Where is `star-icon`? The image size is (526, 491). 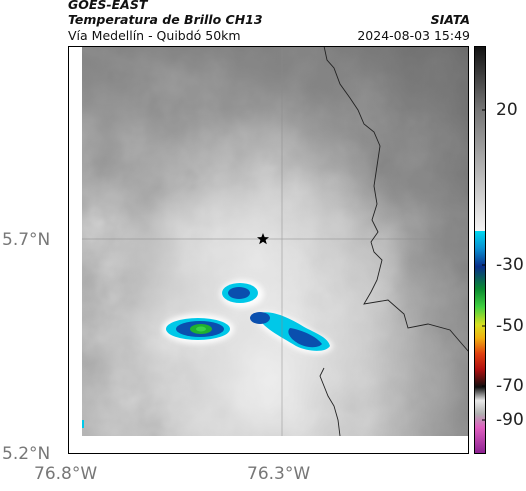 star-icon is located at coordinates (263, 239).